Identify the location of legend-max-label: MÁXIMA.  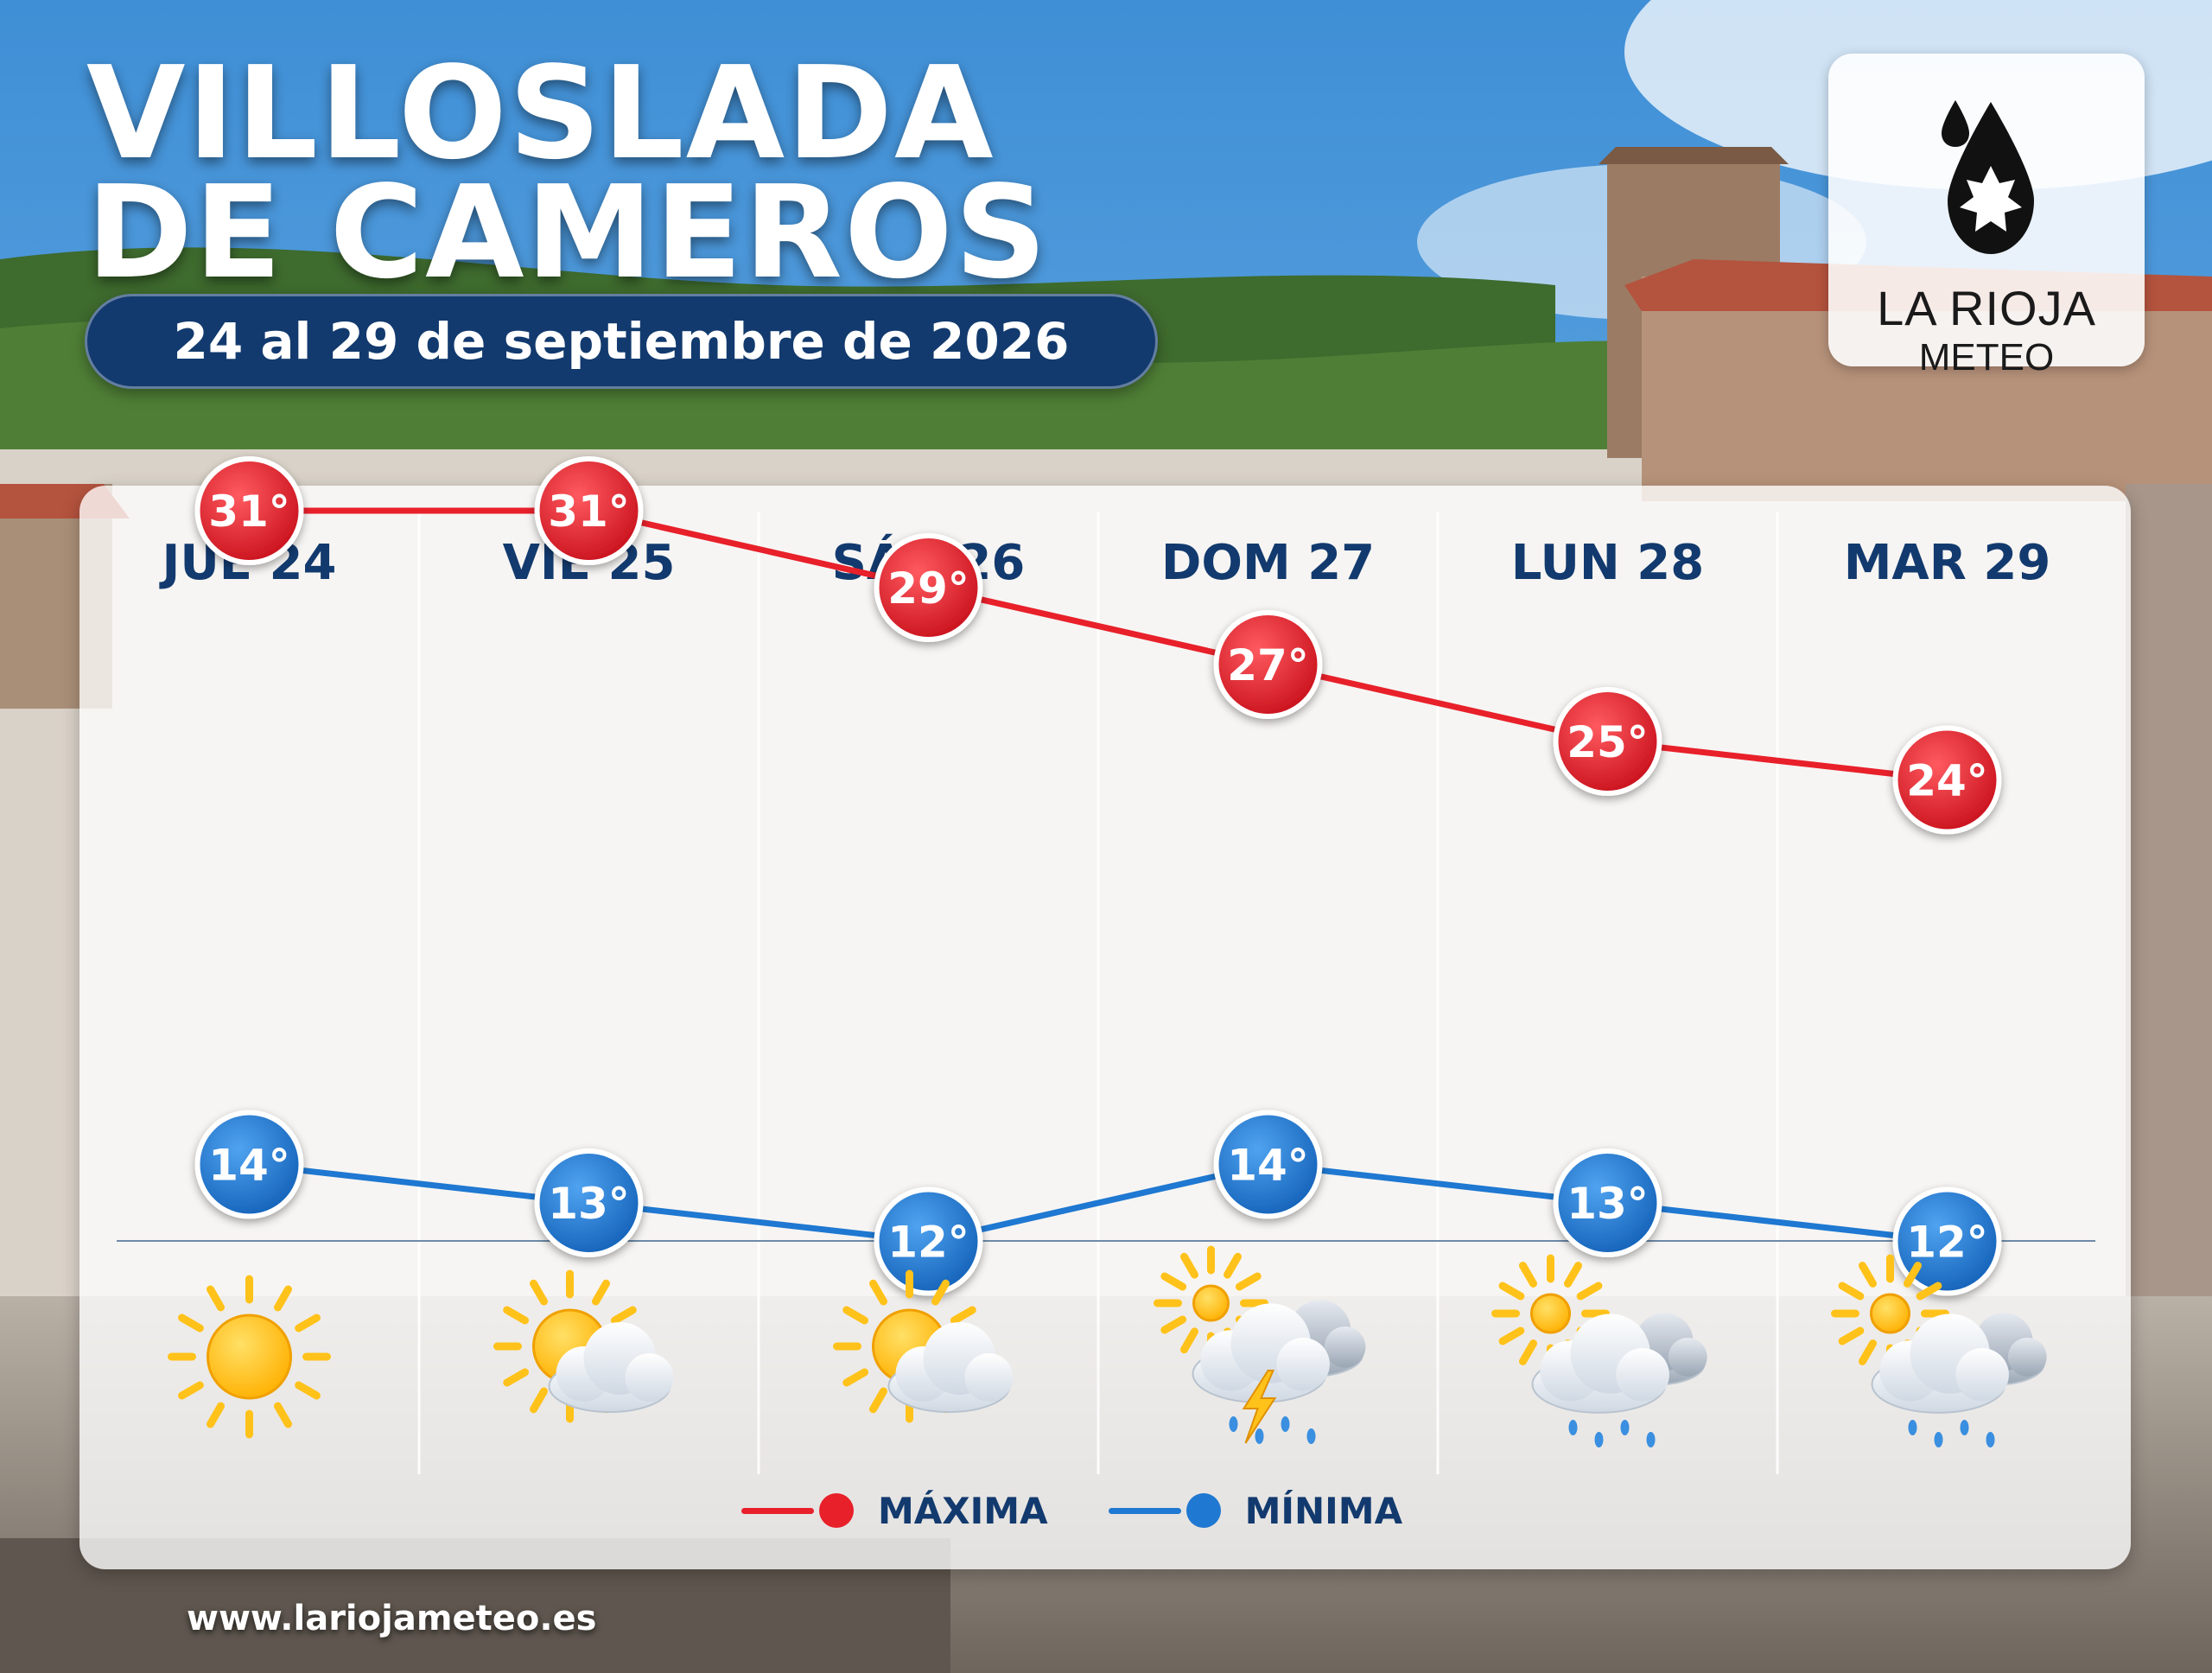
(963, 1510).